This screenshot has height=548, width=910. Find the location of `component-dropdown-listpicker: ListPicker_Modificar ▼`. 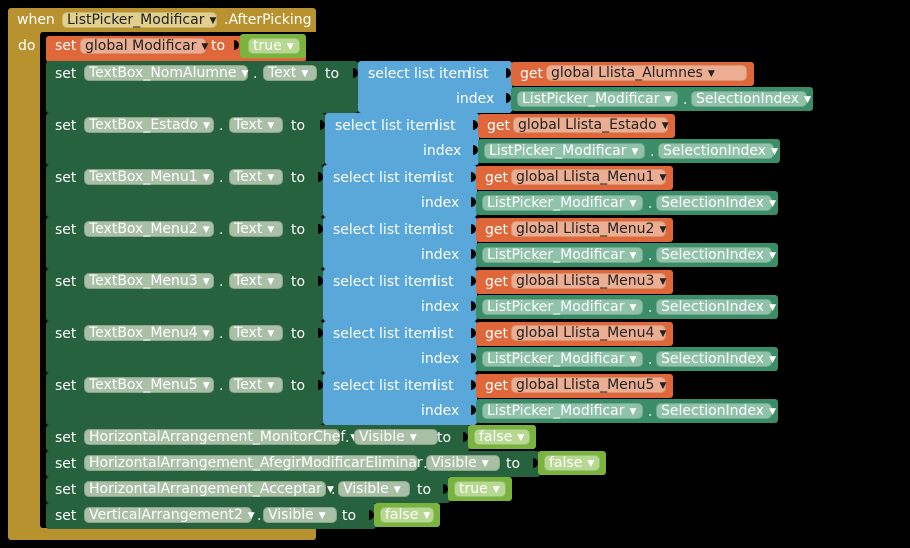

component-dropdown-listpicker: ListPicker_Modificar ▼ is located at coordinates (139, 20).